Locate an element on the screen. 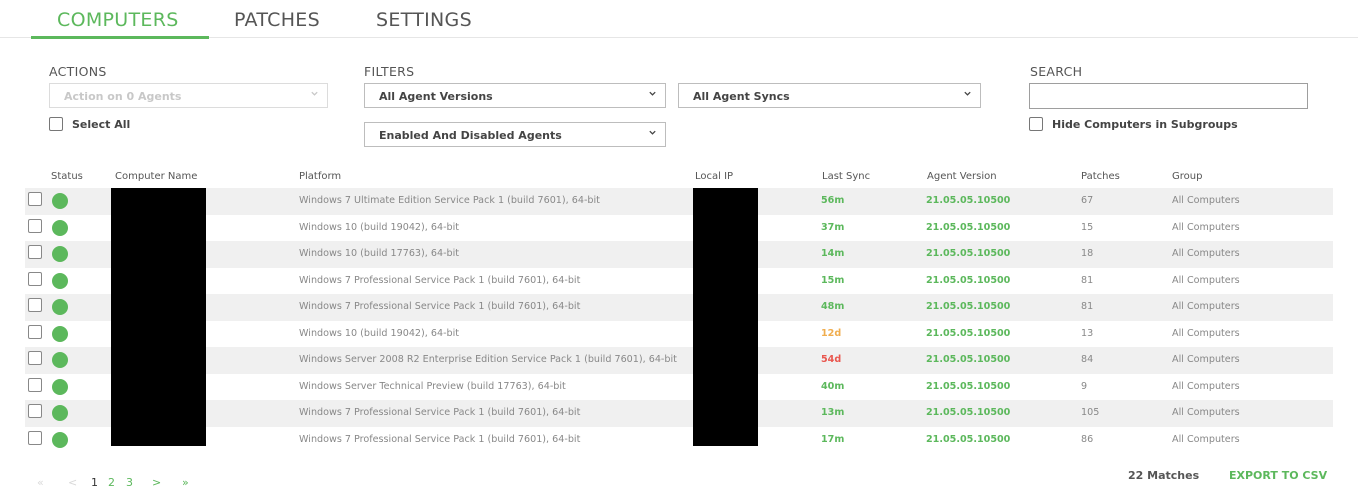 This screenshot has width=1358, height=502. tab-patches: PATCHES is located at coordinates (277, 20).